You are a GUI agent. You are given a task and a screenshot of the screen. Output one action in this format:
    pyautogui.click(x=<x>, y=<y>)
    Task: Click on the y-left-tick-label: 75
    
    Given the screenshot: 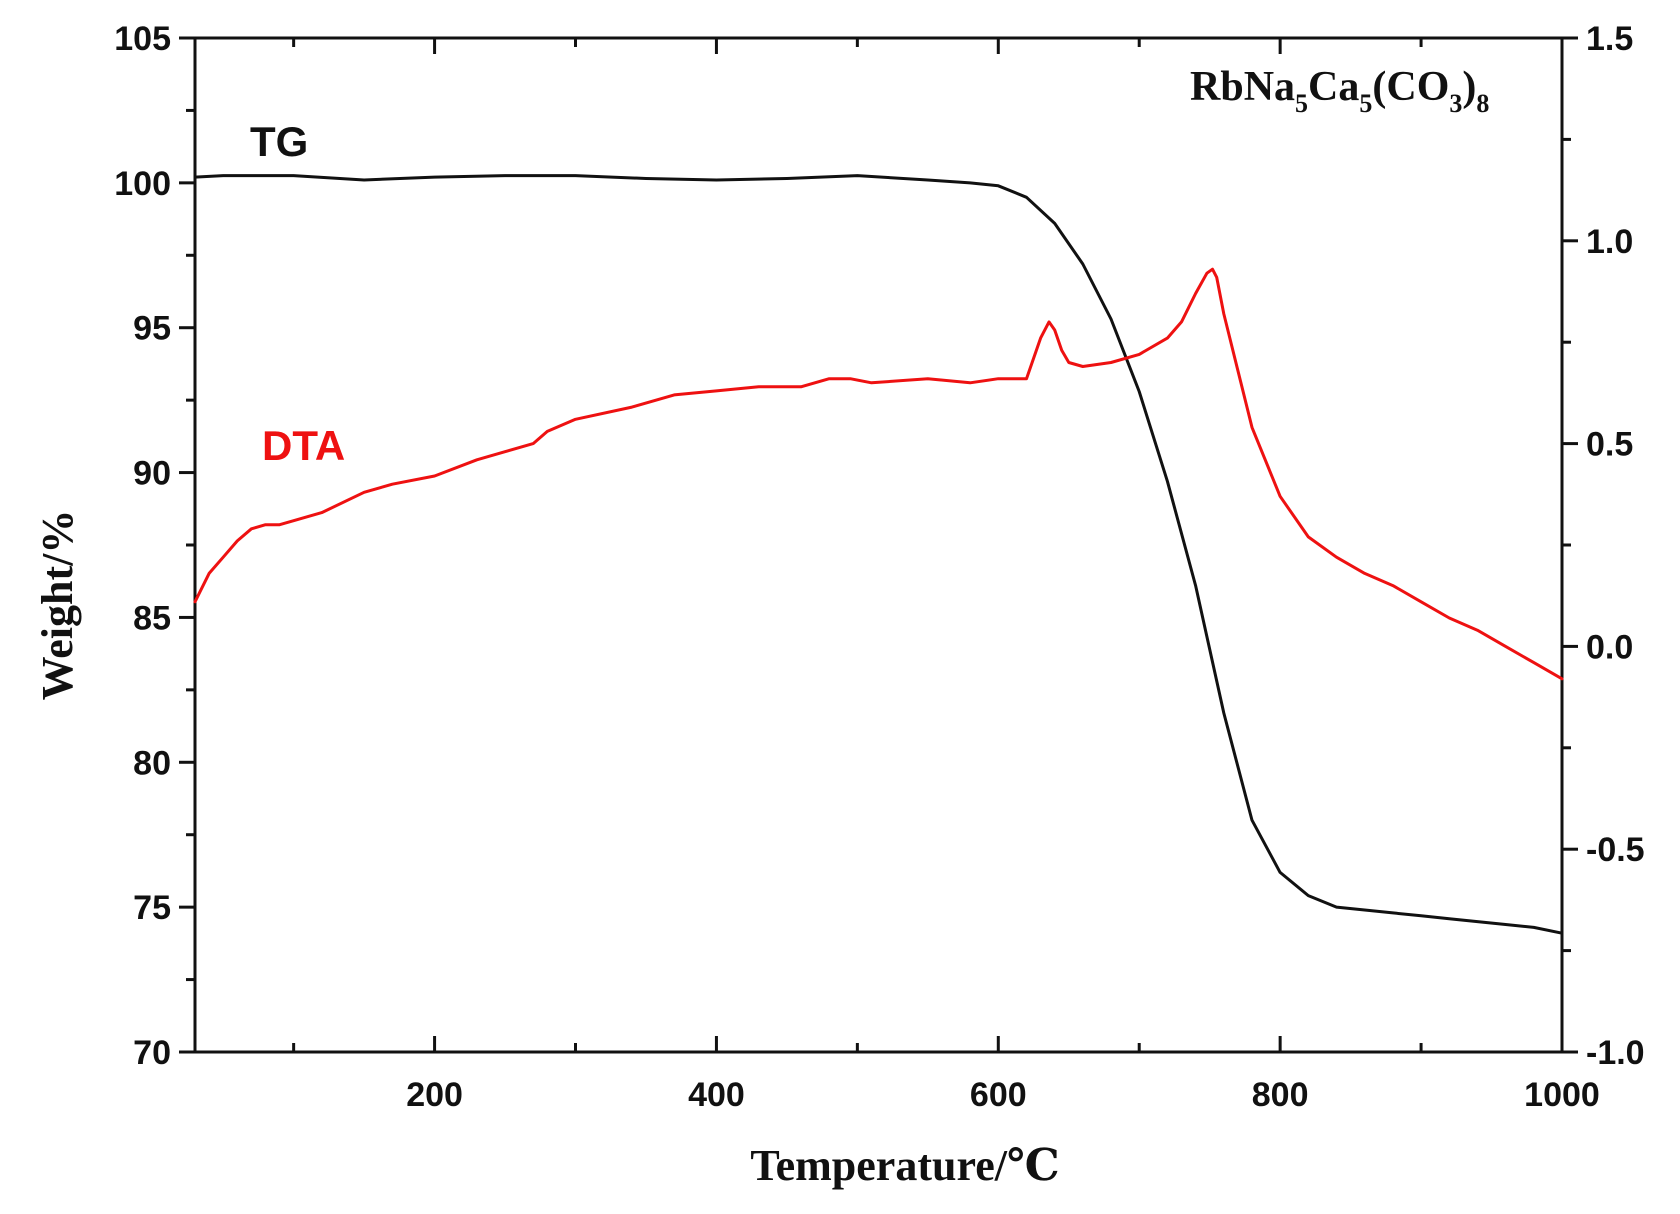 What is the action you would take?
    pyautogui.click(x=152, y=908)
    